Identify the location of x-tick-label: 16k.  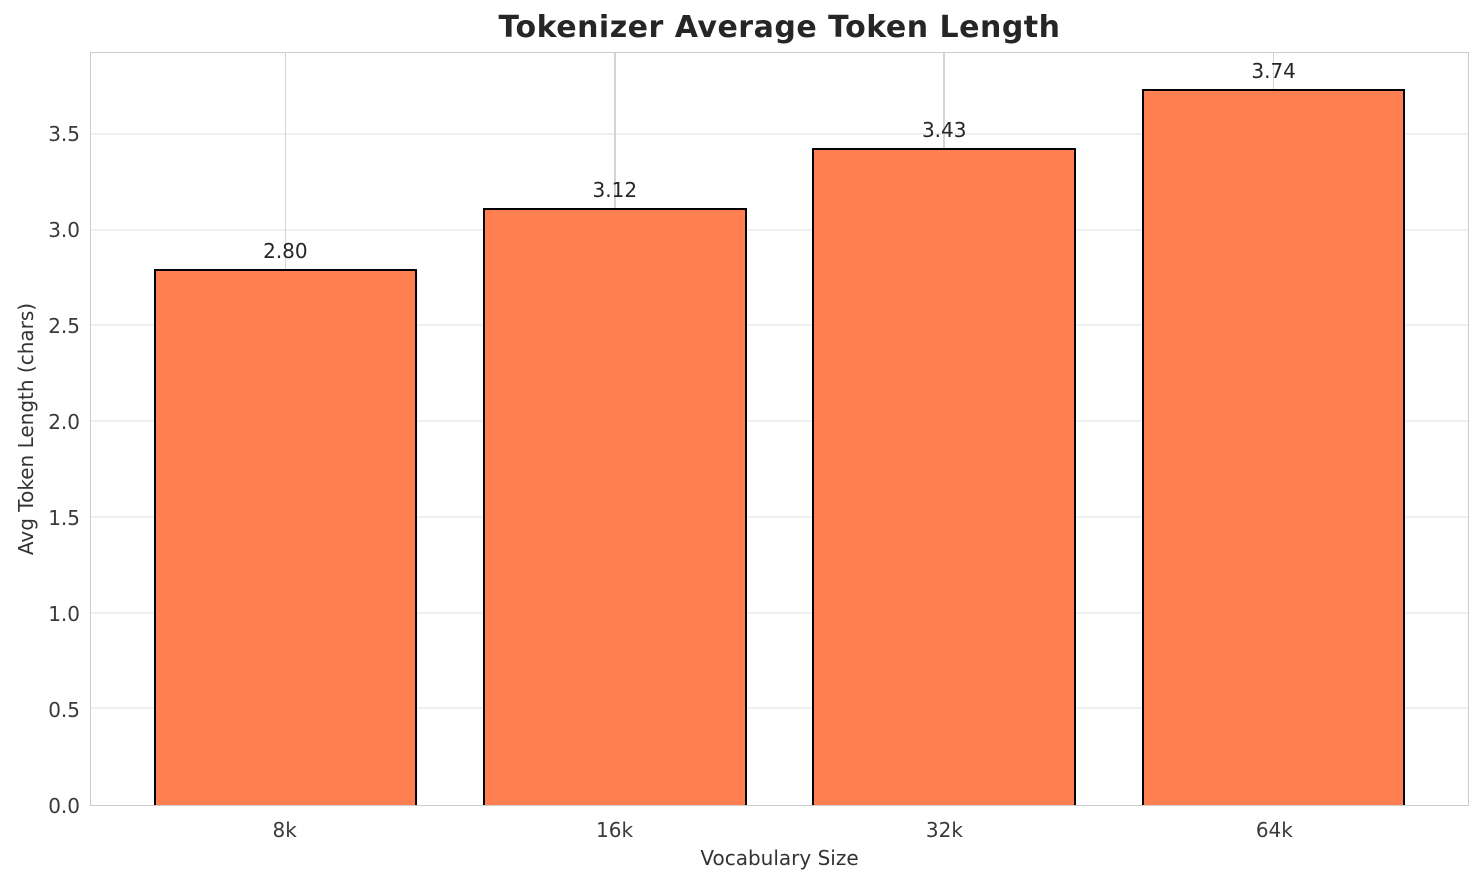
(615, 830).